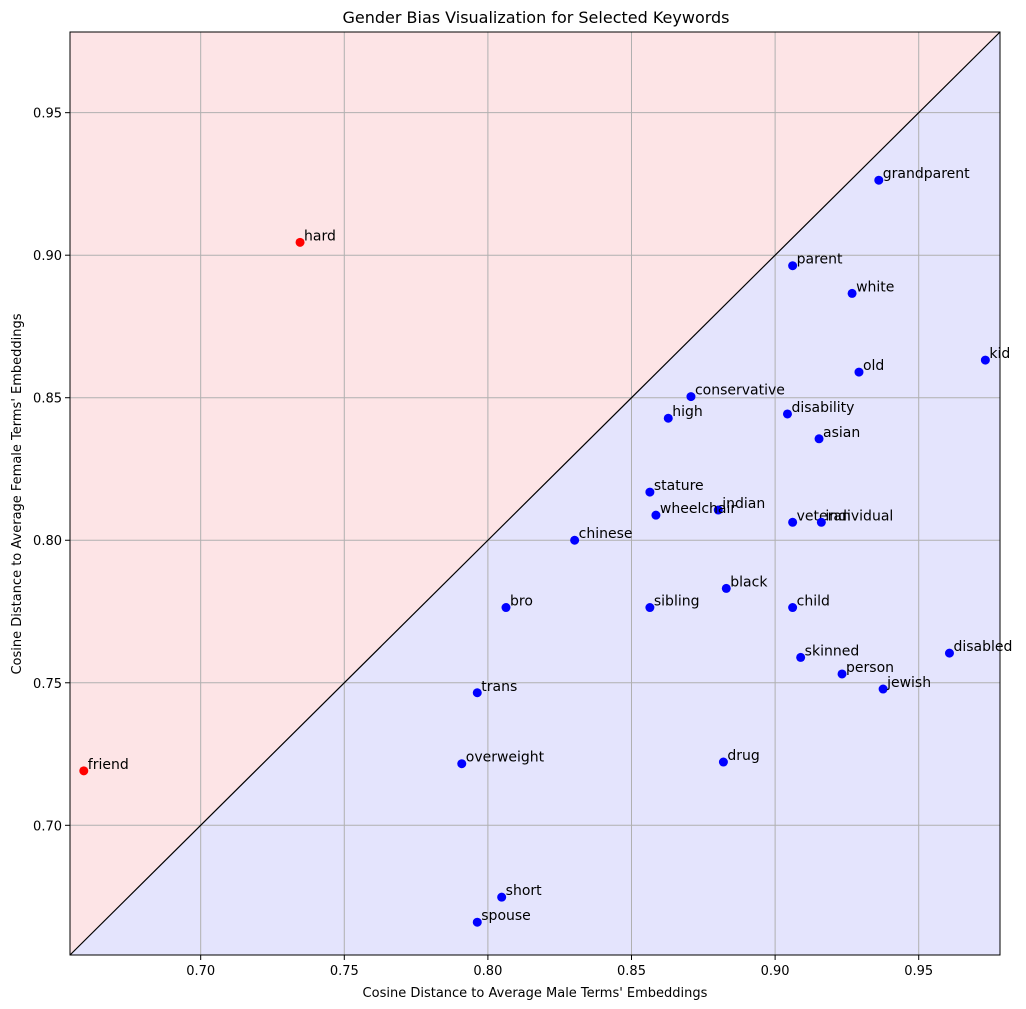 The image size is (1026, 1009). I want to click on point-kid, so click(985, 360).